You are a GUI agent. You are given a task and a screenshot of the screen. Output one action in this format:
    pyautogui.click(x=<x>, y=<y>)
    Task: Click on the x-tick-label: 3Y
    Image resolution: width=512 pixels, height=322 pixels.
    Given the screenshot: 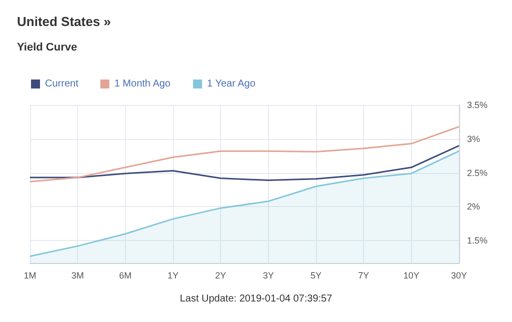 What is the action you would take?
    pyautogui.click(x=268, y=275)
    